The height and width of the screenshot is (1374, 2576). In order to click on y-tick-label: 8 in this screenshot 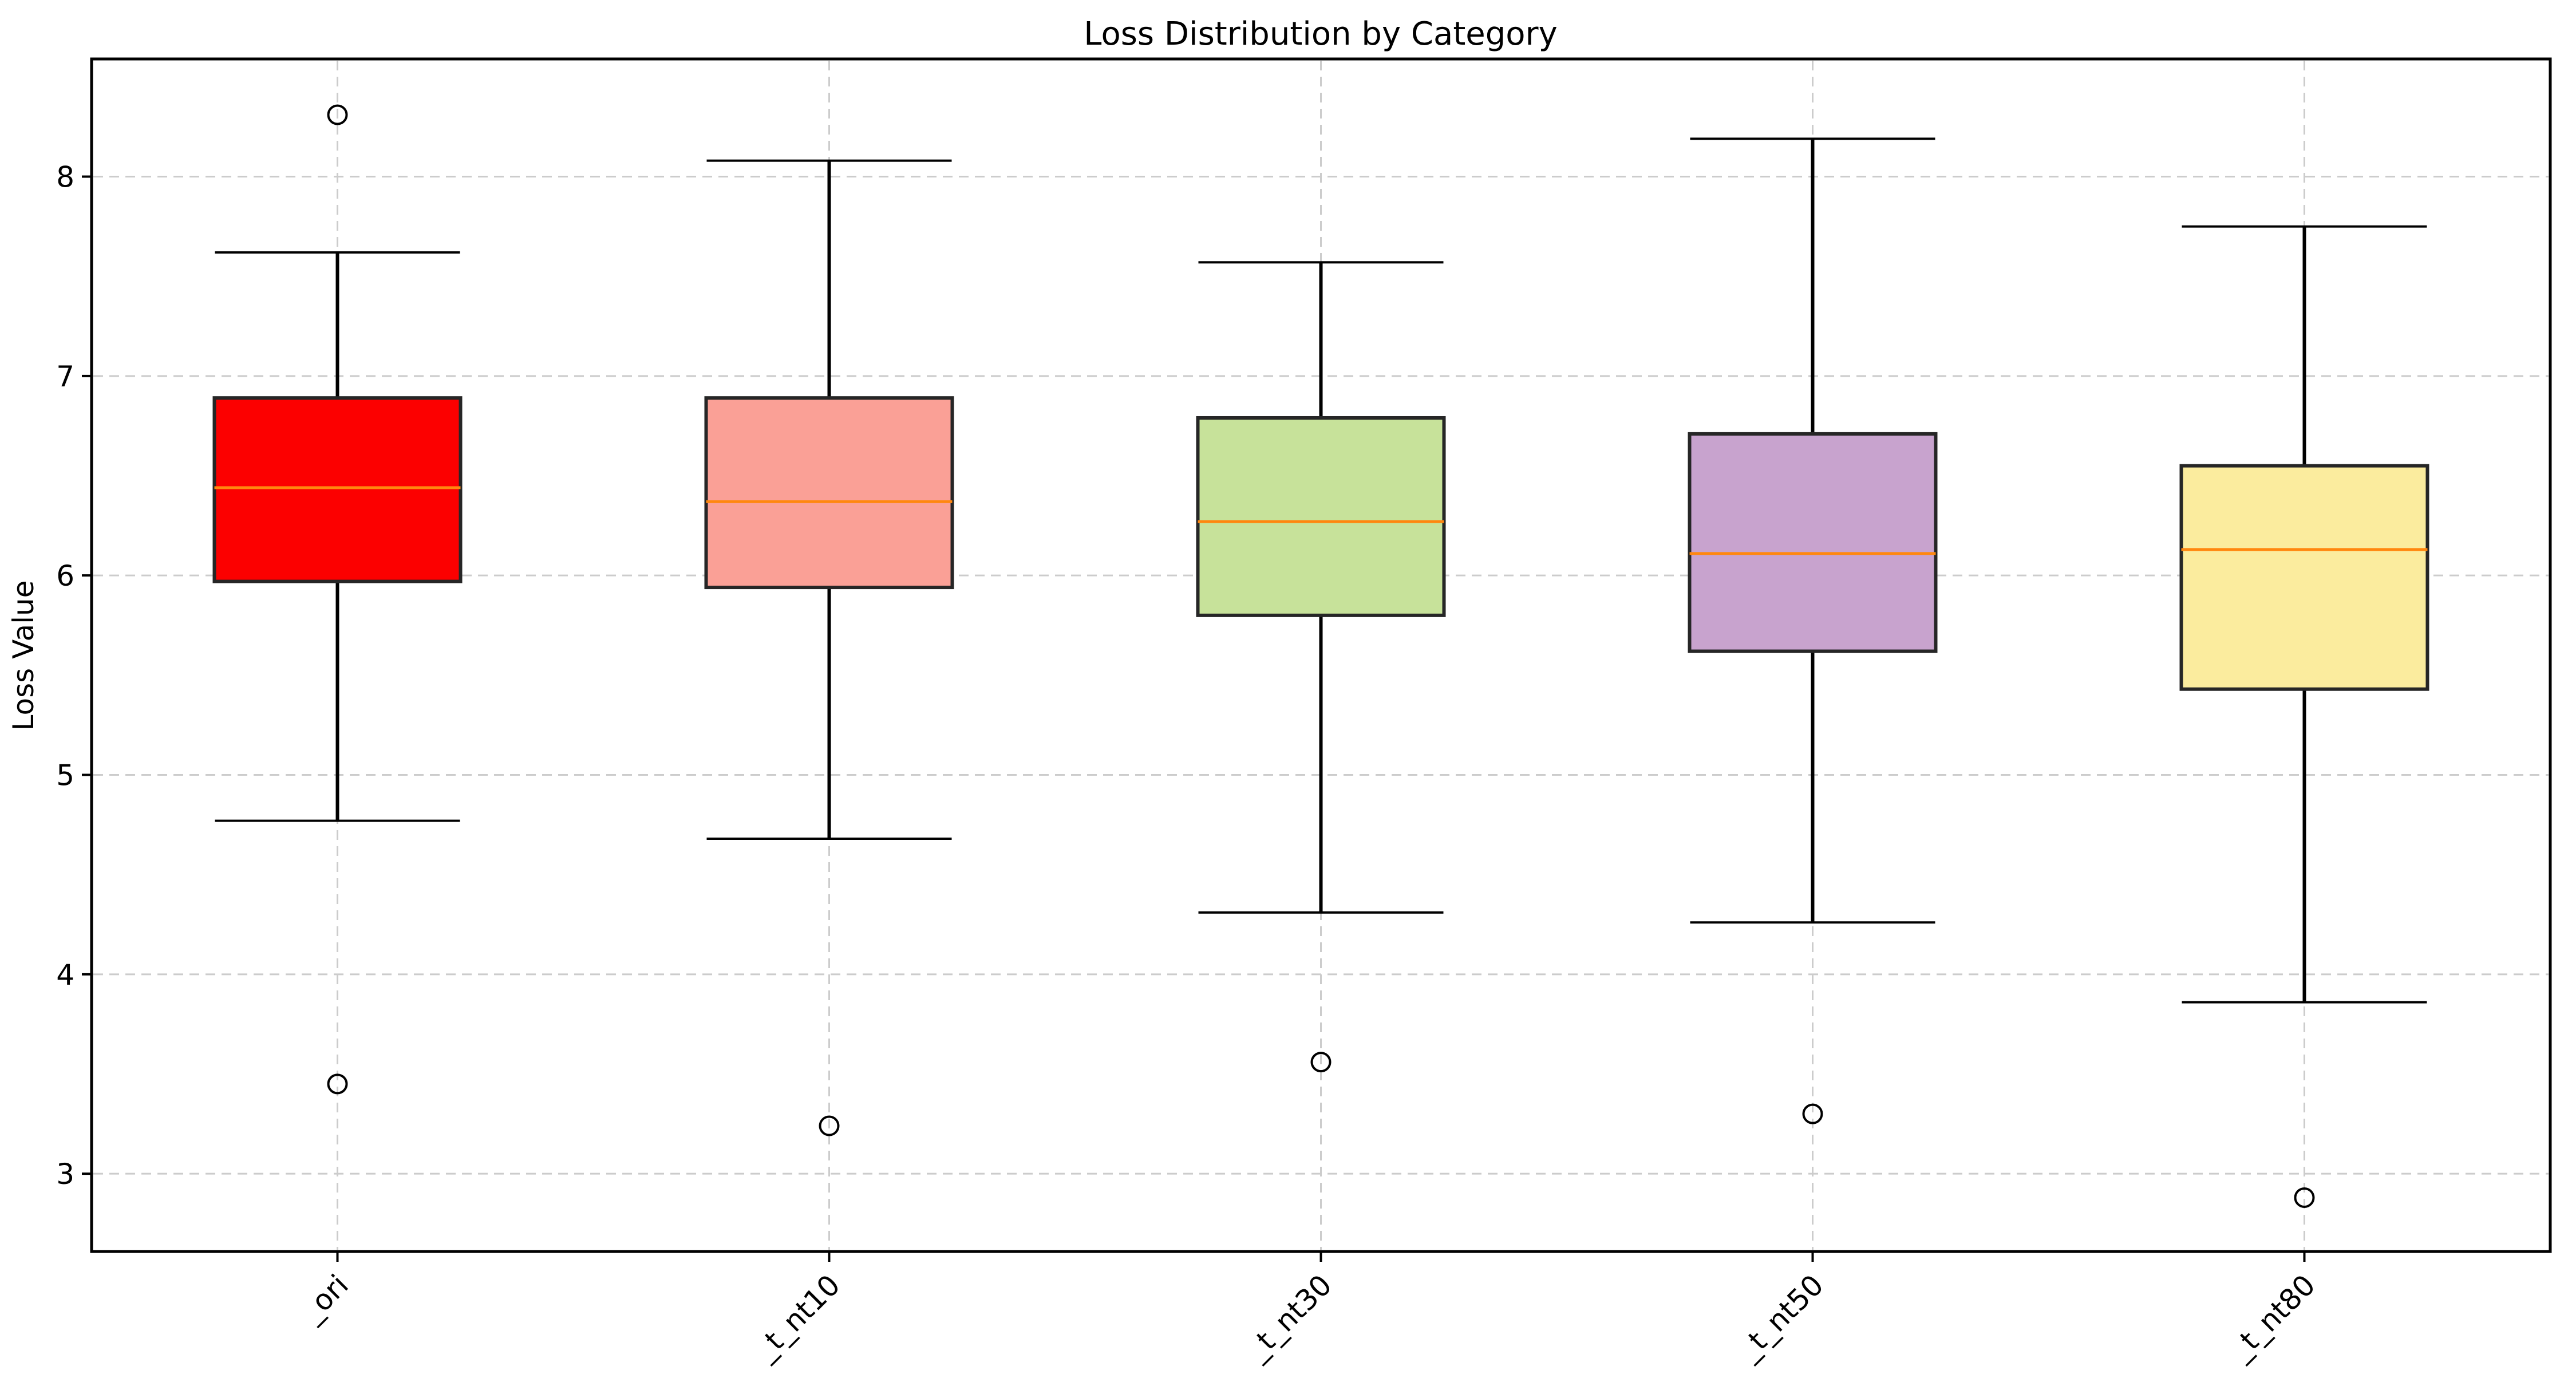, I will do `click(65, 177)`.